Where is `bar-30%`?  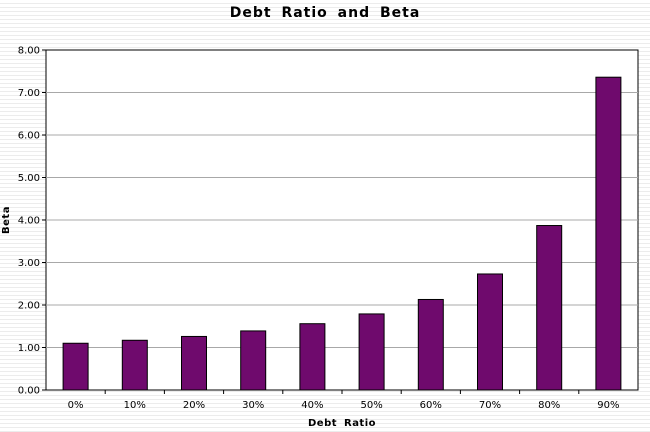 bar-30% is located at coordinates (253, 360).